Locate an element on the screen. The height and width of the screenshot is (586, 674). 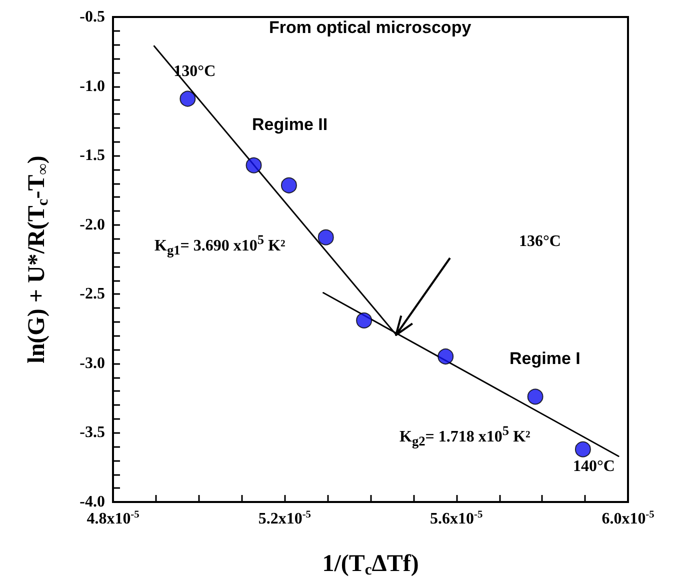
annotation: Regime I is located at coordinates (545, 359).